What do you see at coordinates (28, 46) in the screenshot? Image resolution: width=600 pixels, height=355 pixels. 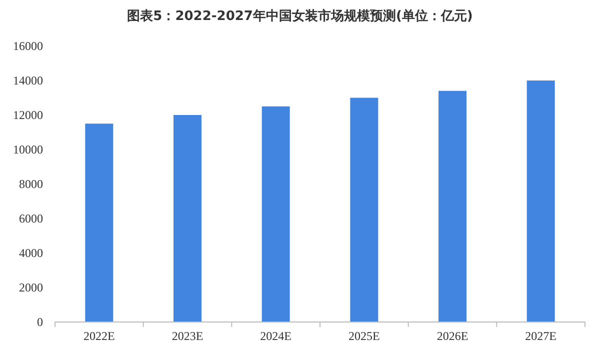 I see `y-tick-label: 16000` at bounding box center [28, 46].